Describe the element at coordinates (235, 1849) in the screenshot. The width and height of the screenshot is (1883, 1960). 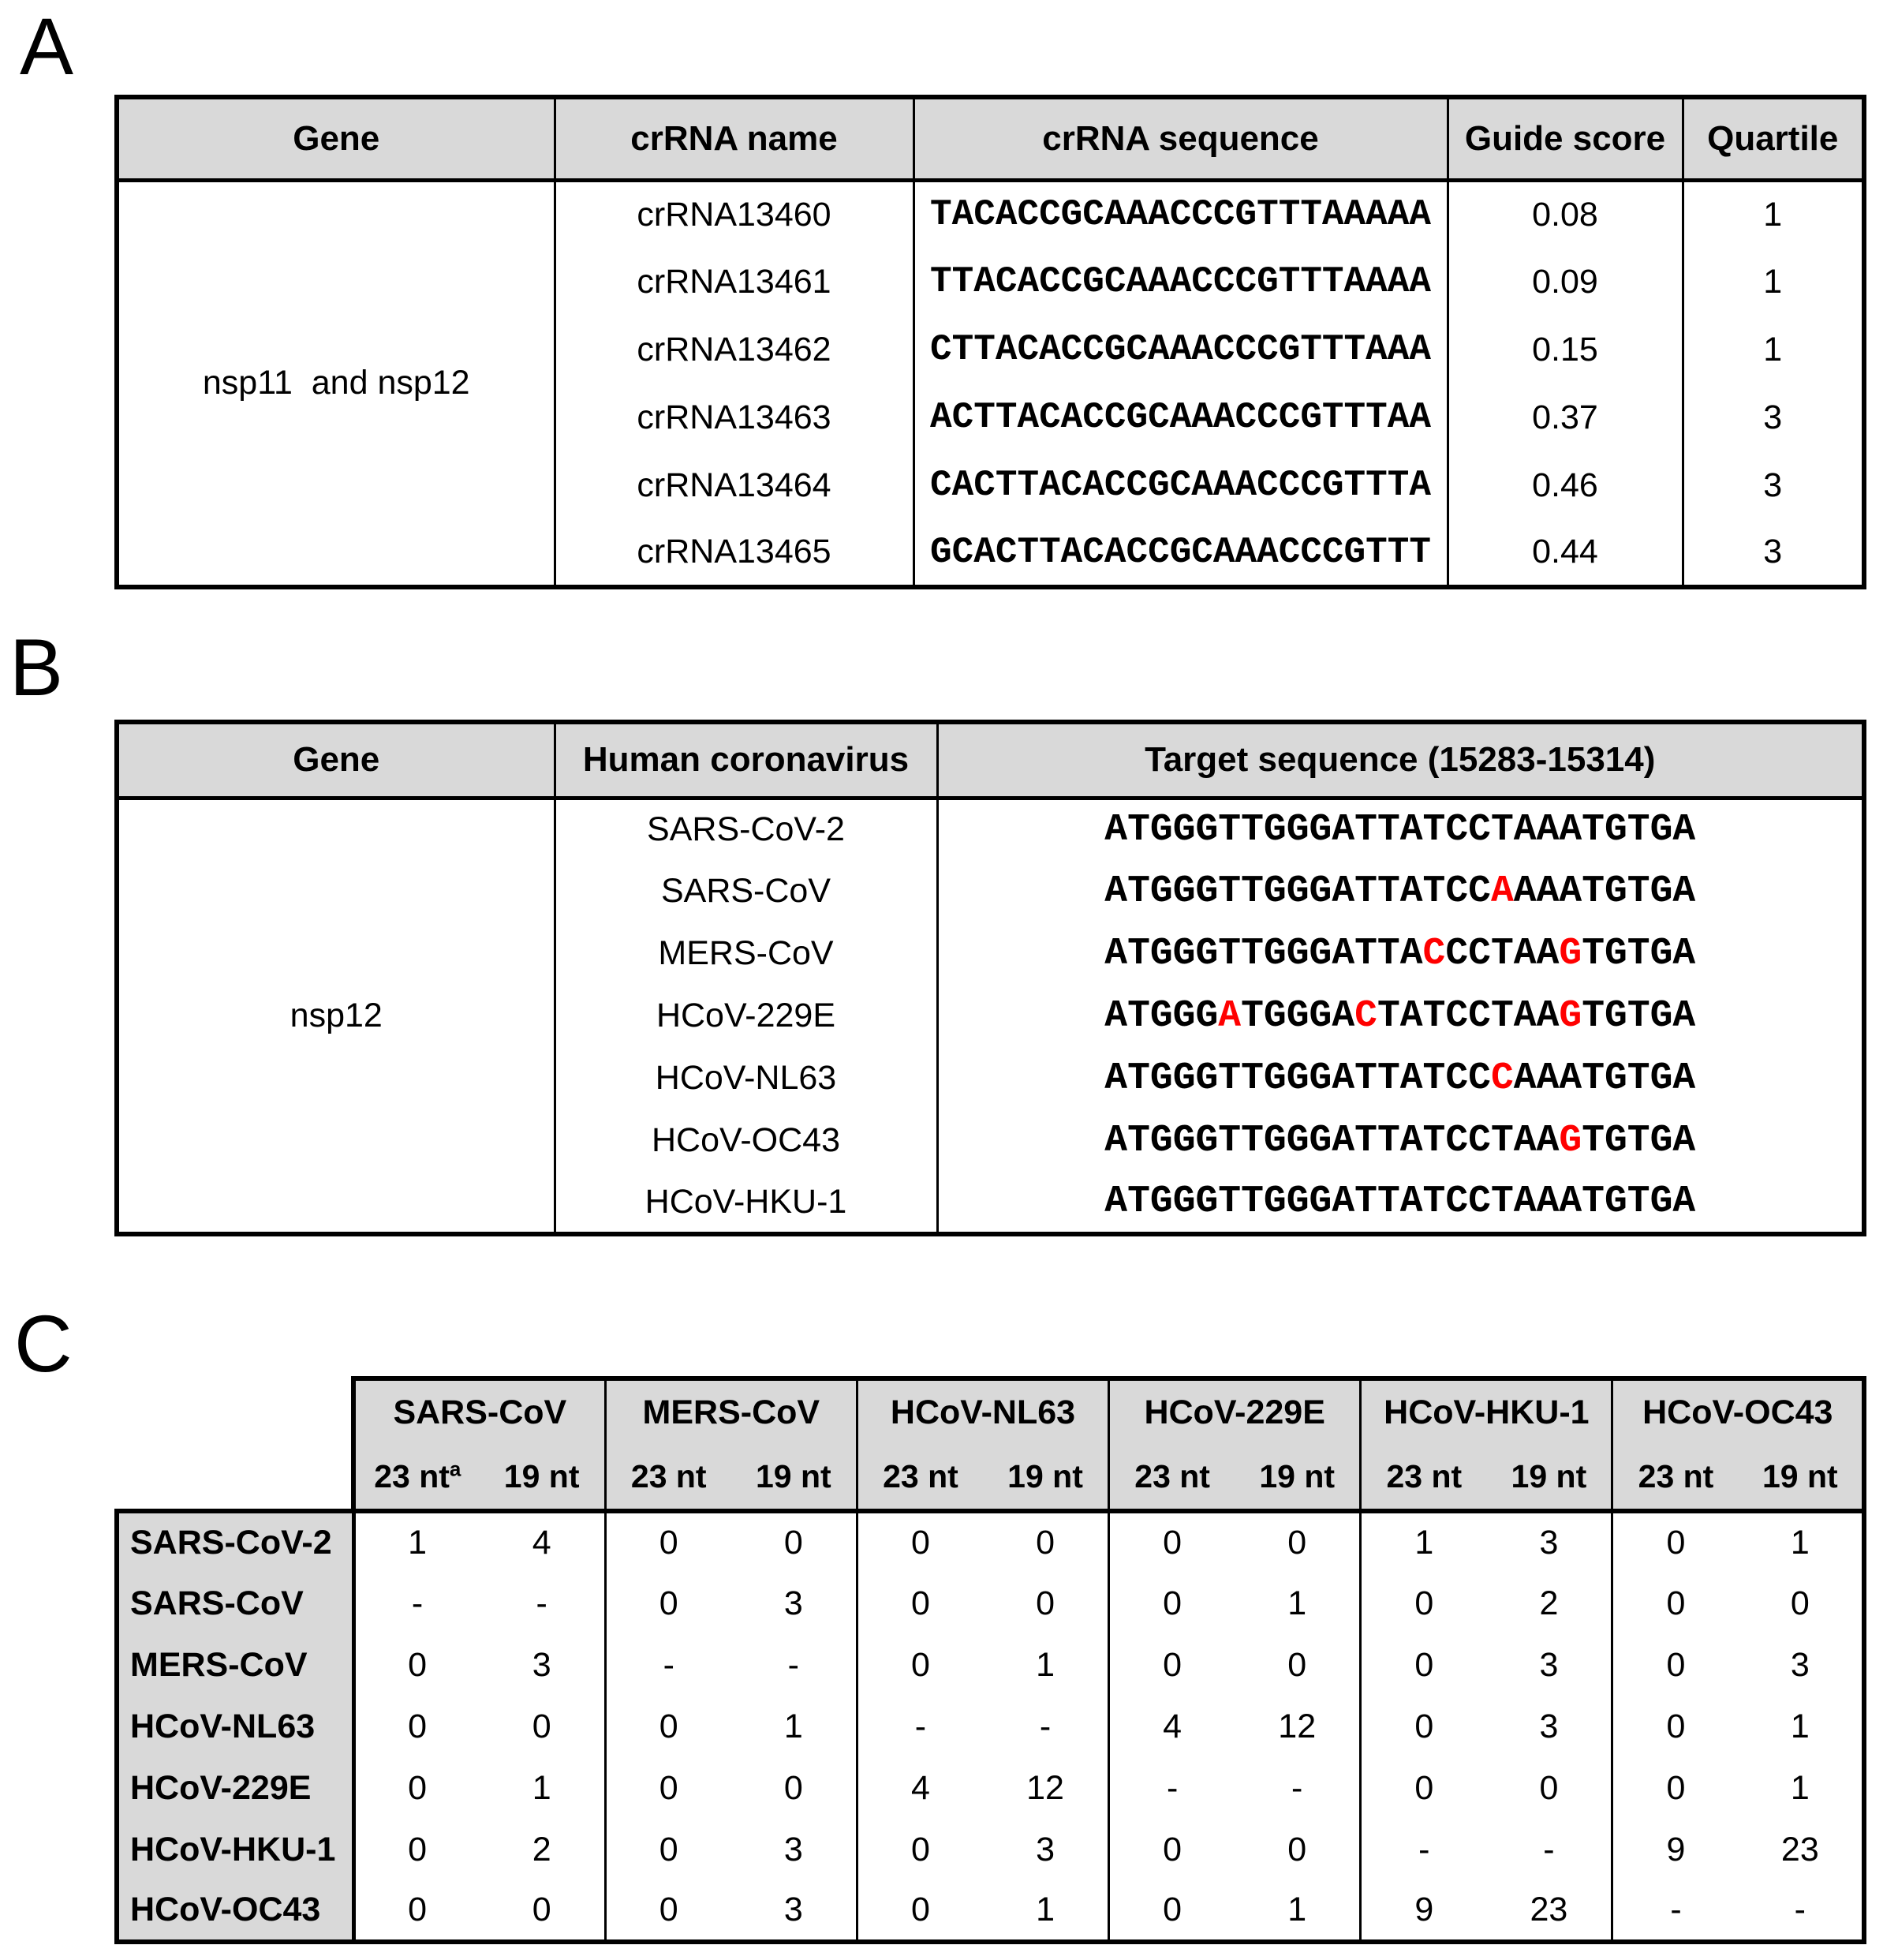
I see `row-label-hcov-hku-1: HCoV-HKU-1` at that location.